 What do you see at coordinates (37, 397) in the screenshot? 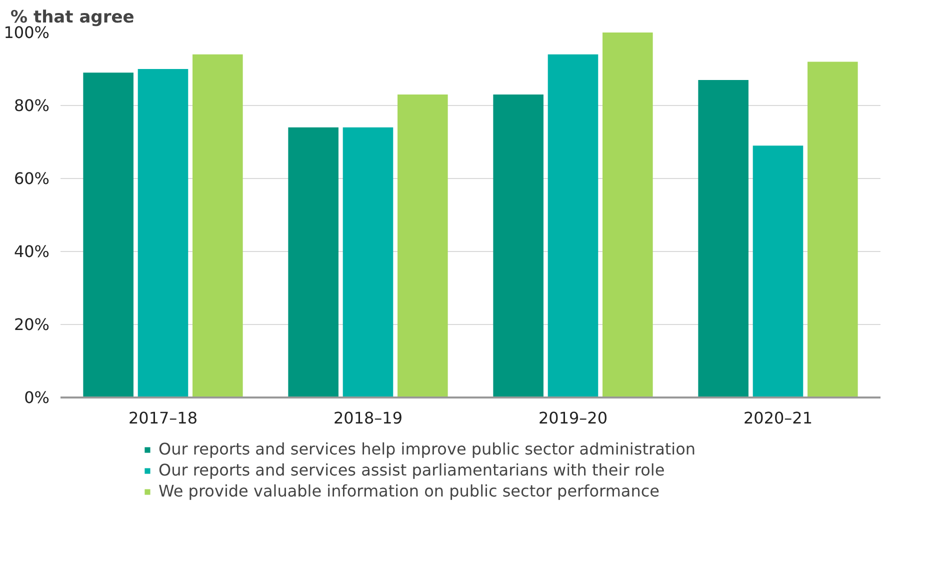
I see `y-tick-label: 0%` at bounding box center [37, 397].